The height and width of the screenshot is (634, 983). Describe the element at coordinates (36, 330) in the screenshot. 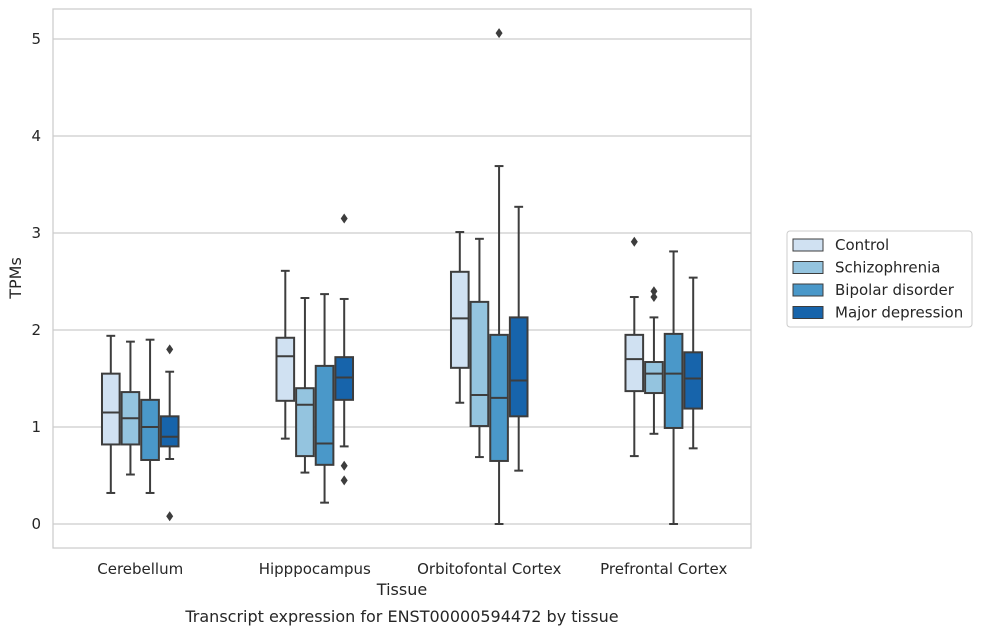

I see `y-tick-label: 2` at that location.